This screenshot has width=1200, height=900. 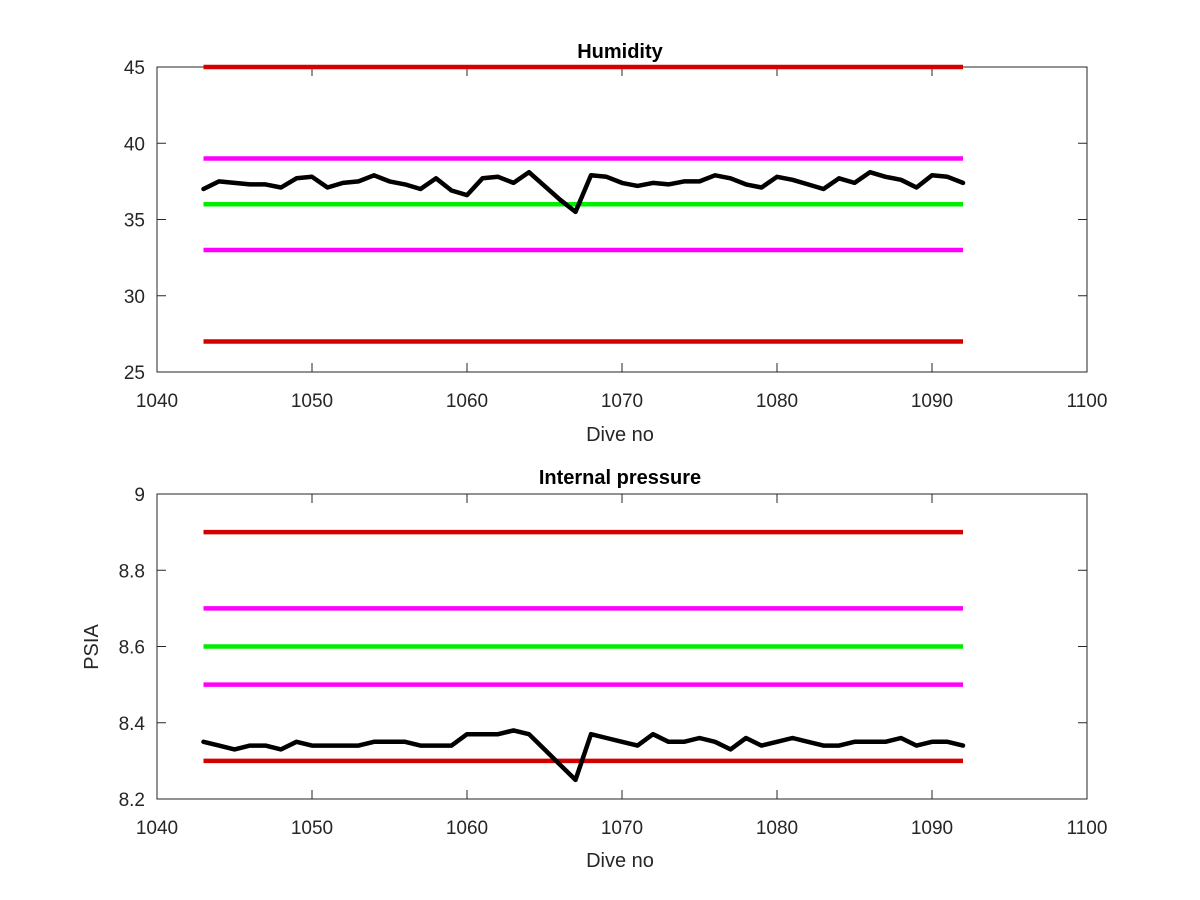 I want to click on plot-title: Humidity, so click(x=620, y=52).